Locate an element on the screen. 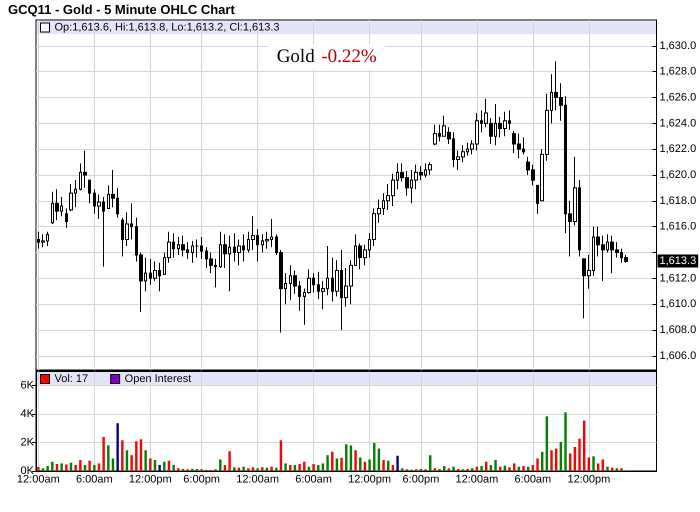 This screenshot has height=512, width=700. y-tick-label: 1,622.0 is located at coordinates (678, 149).